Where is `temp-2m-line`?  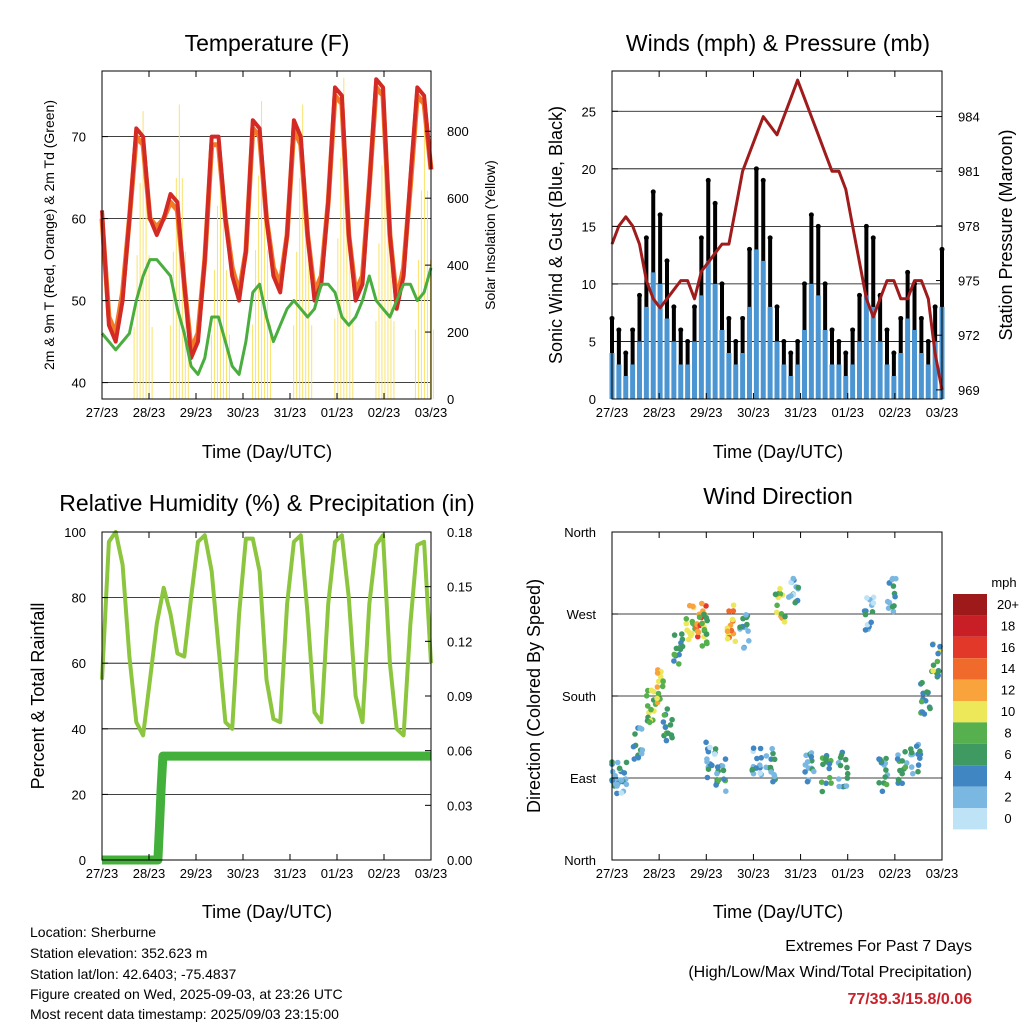 temp-2m-line is located at coordinates (266, 218).